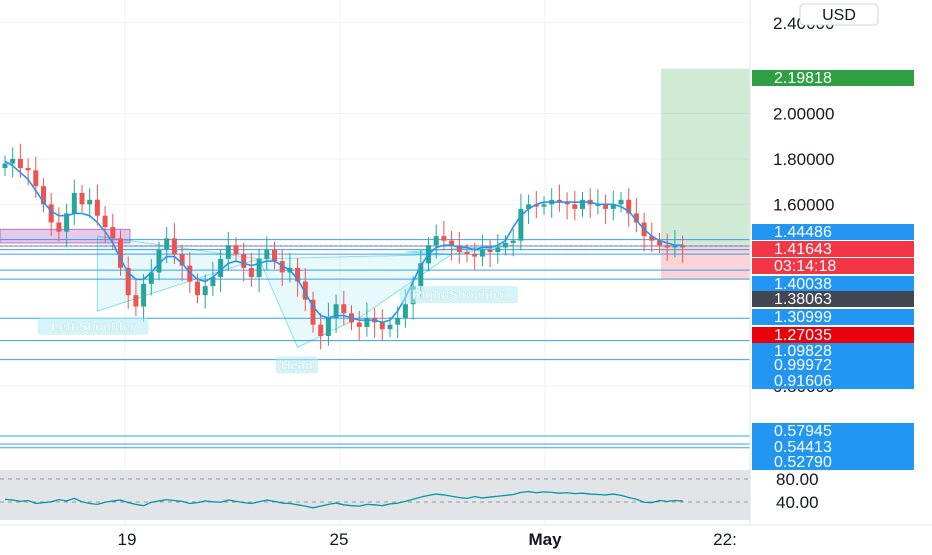  Describe the element at coordinates (705, 263) in the screenshot. I see `position-stop-zone` at that location.